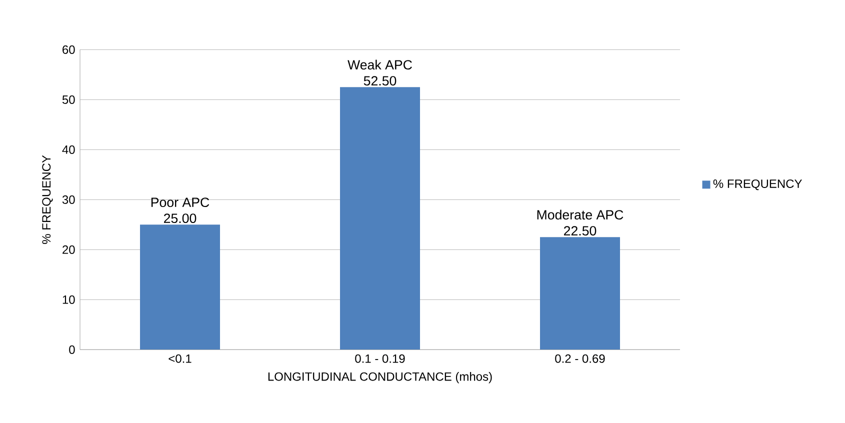  What do you see at coordinates (180, 358) in the screenshot?
I see `x-tick-label: <0.1` at bounding box center [180, 358].